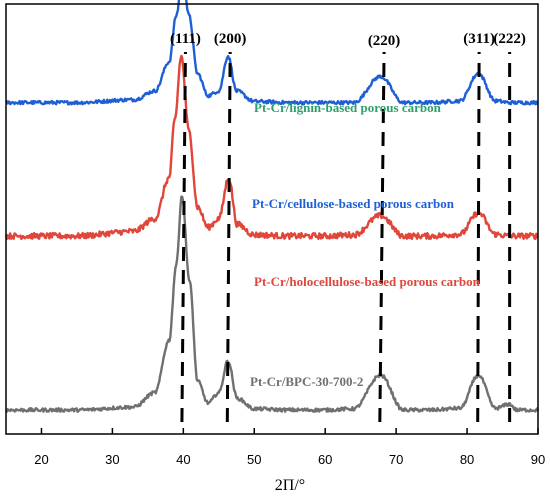 The height and width of the screenshot is (498, 550). Describe the element at coordinates (384, 41) in the screenshot. I see `peak-label: (220)` at that location.